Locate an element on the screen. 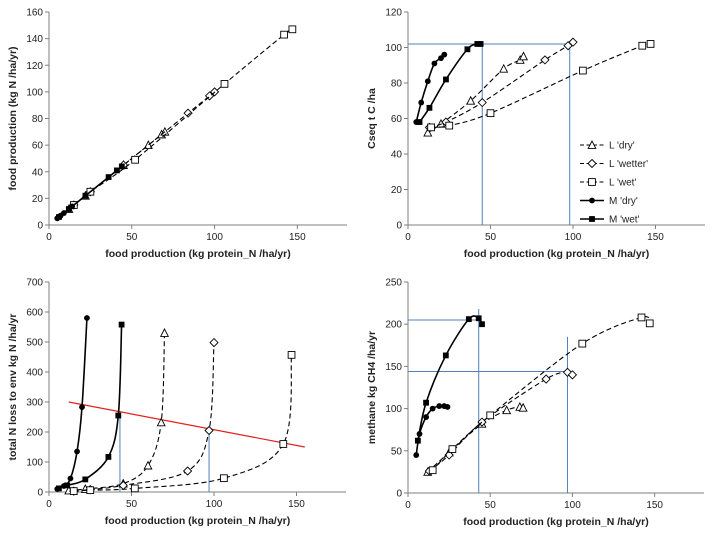 The height and width of the screenshot is (537, 720). legend-item-m-wet: M 'wet' is located at coordinates (610, 220).